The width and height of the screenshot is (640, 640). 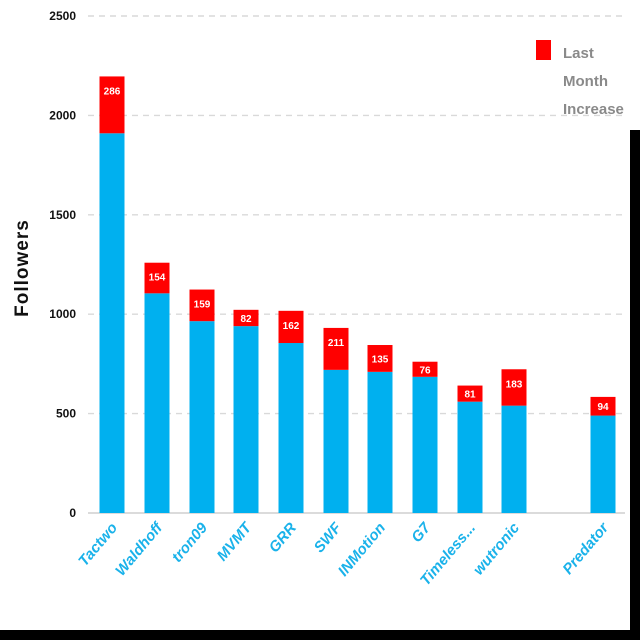 What do you see at coordinates (593, 109) in the screenshot?
I see `legend-label: Increase` at bounding box center [593, 109].